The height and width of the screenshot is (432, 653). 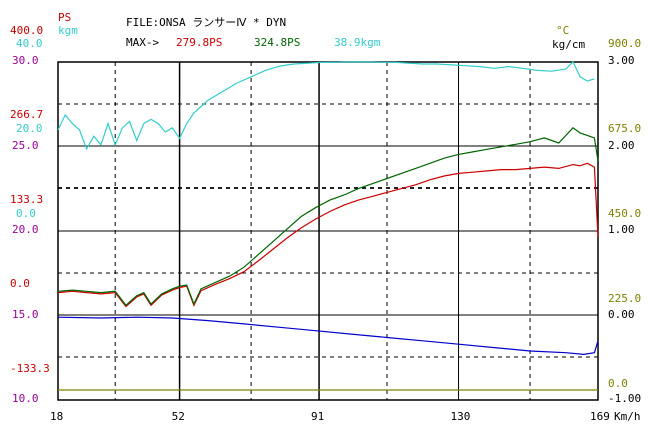 I want to click on max-kgm-value: 38.9kgm, so click(x=357, y=42).